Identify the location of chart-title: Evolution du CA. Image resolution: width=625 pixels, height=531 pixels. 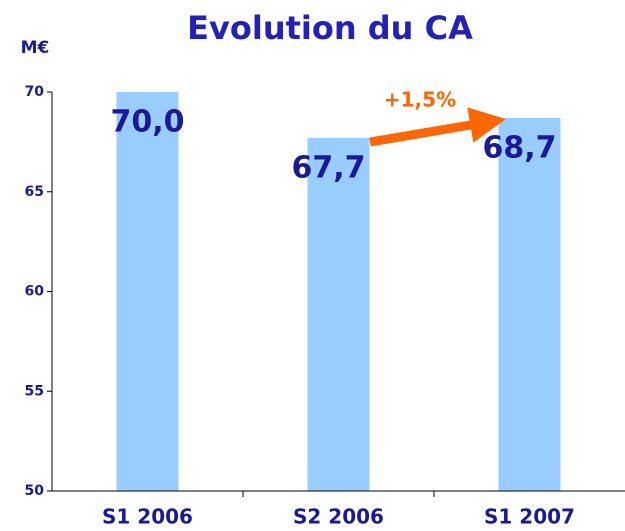
(330, 28).